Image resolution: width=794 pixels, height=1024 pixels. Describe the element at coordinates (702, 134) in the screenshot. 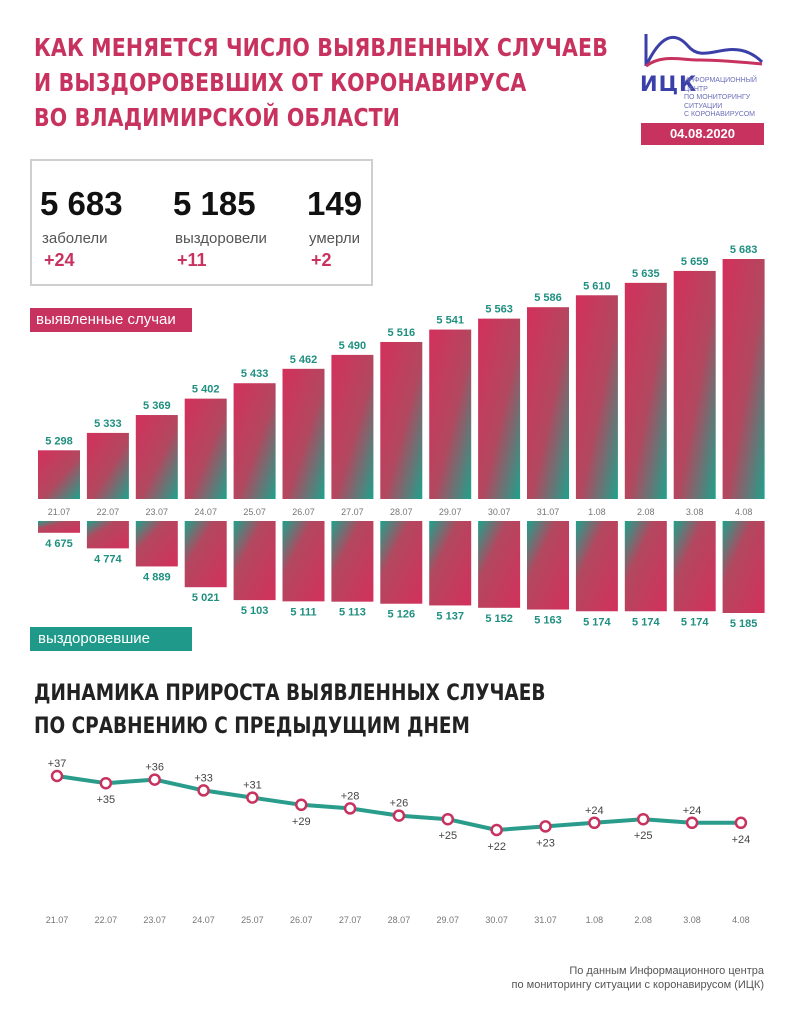

I see `date-badge: 04.08.2020` at that location.